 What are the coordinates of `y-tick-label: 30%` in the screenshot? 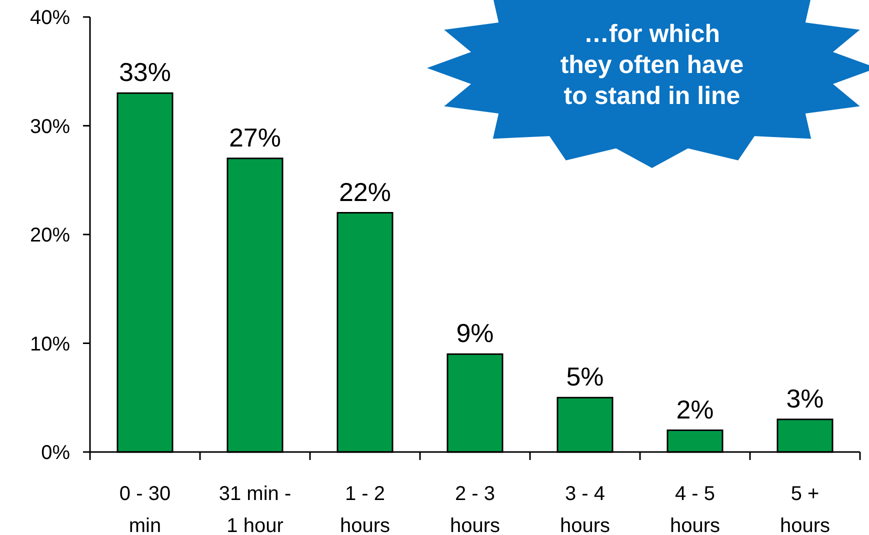 It's located at (50, 127).